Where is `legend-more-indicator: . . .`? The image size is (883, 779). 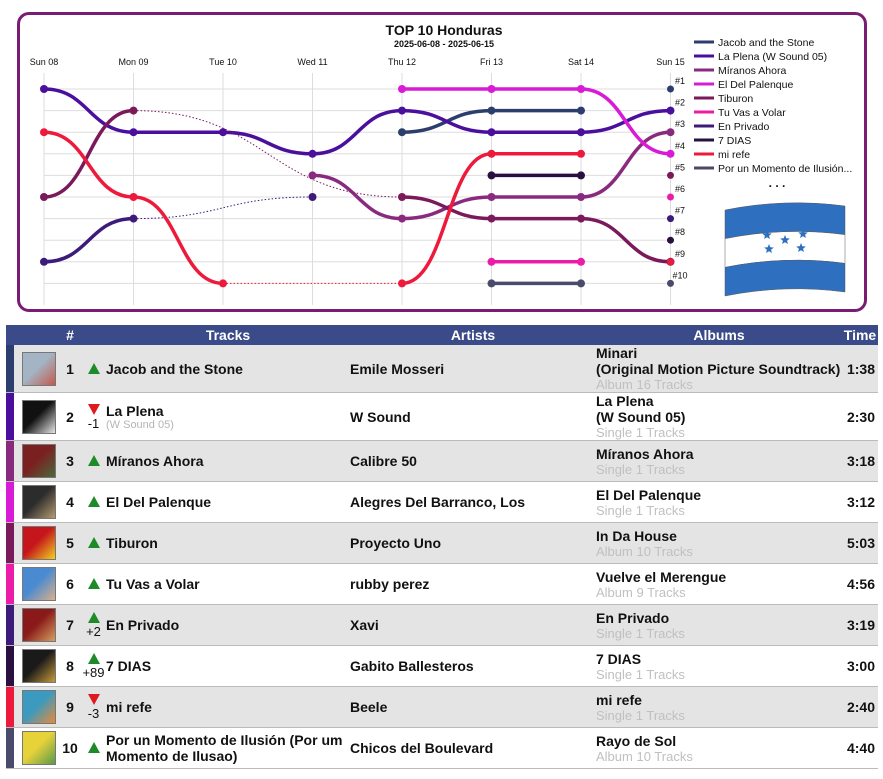 legend-more-indicator: . . . is located at coordinates (777, 183).